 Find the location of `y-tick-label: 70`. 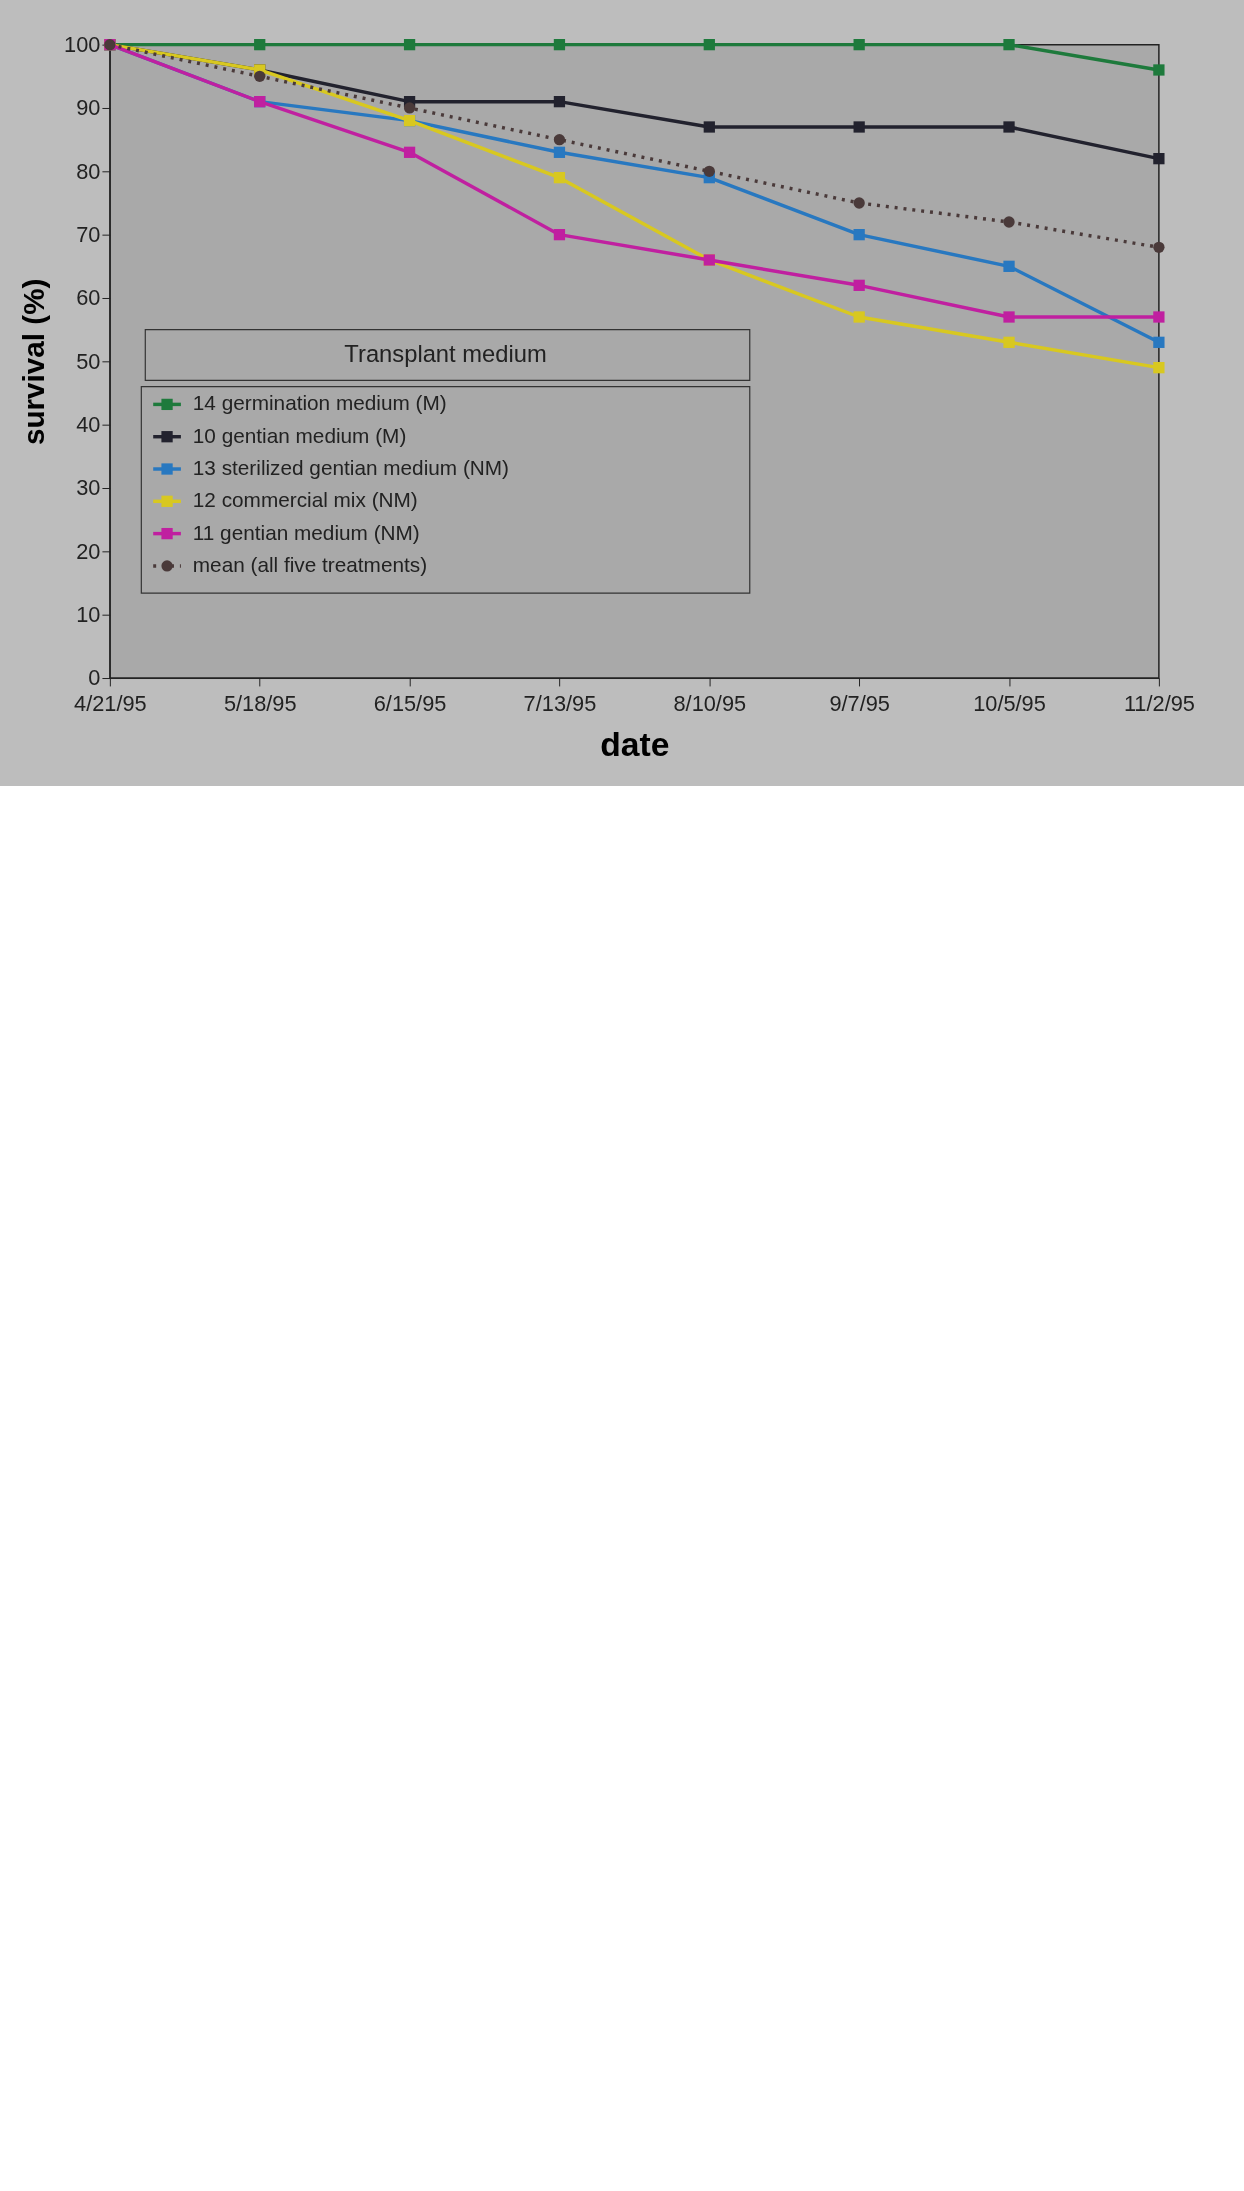

y-tick-label: 70 is located at coordinates (88, 235).